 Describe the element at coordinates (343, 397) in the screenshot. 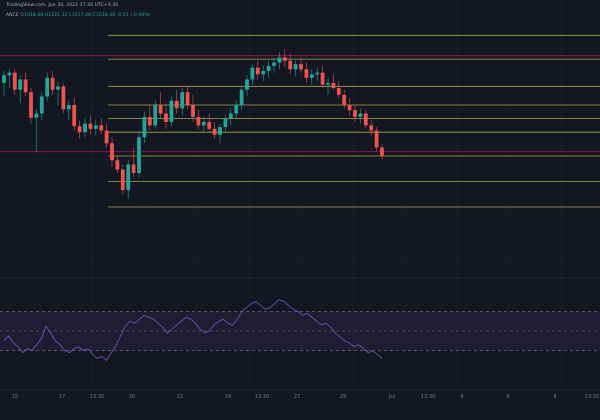

I see `x-tick-label: 29` at that location.